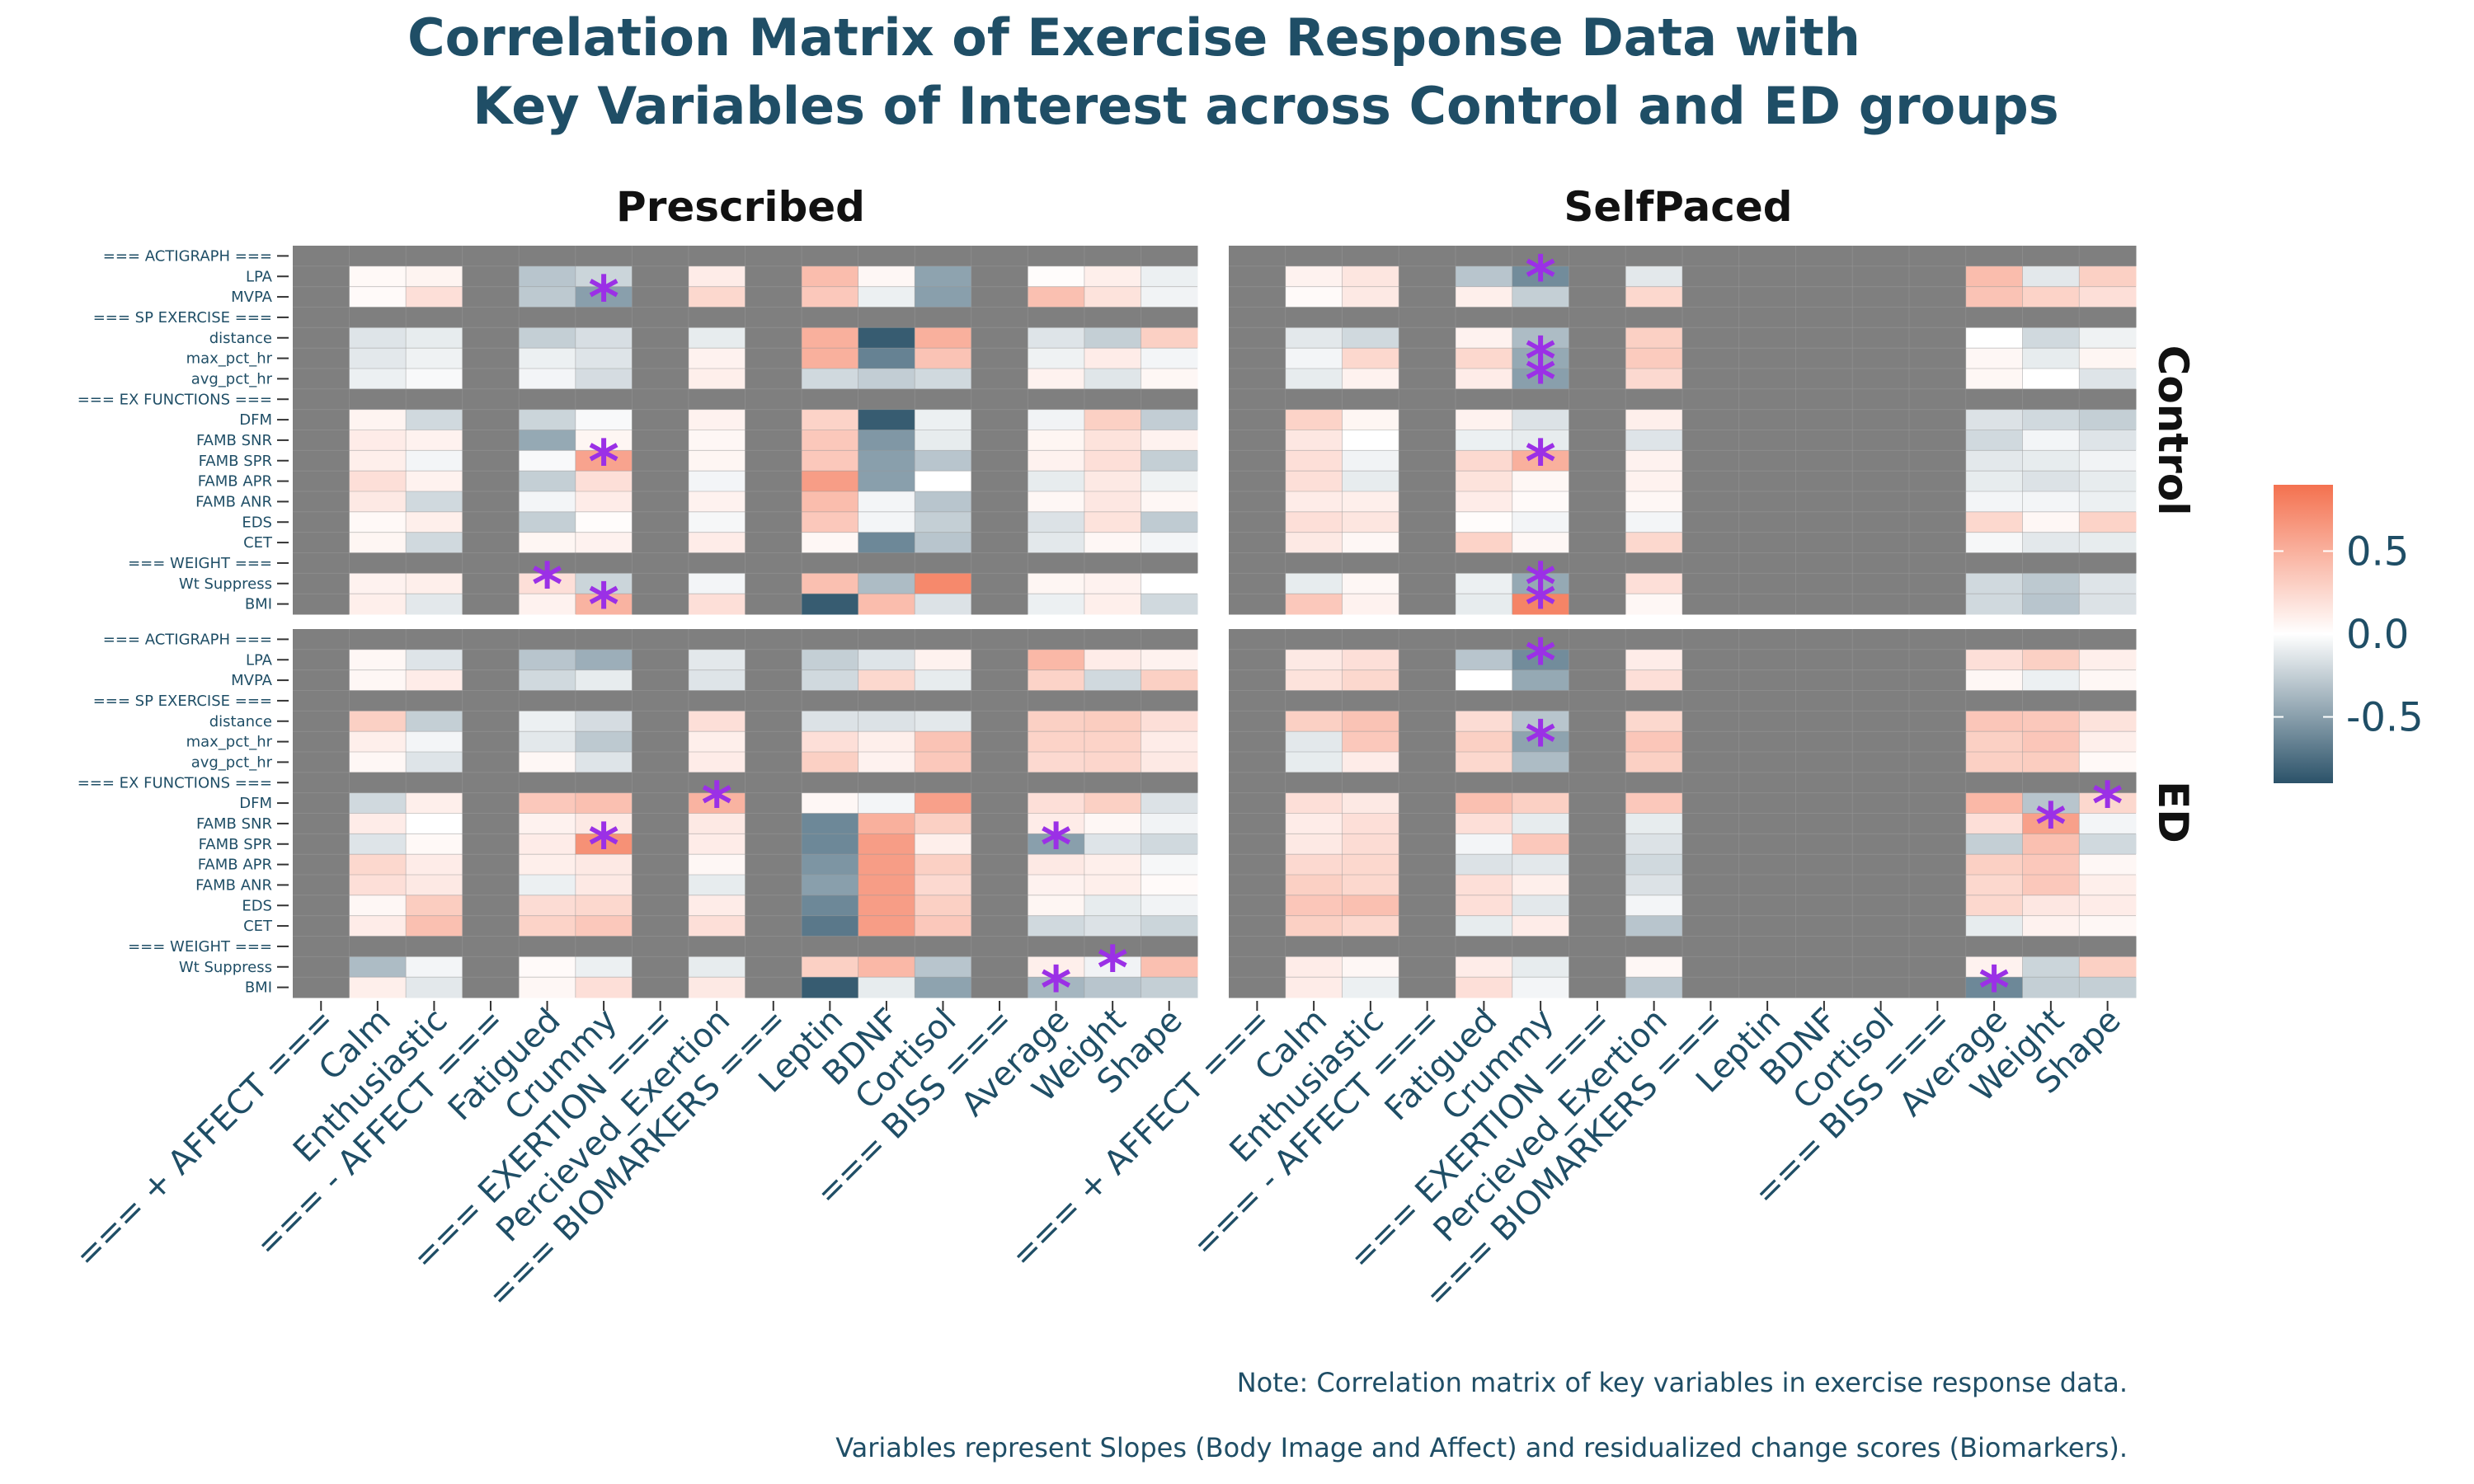 The height and width of the screenshot is (1484, 2474). Describe the element at coordinates (252, 680) in the screenshot. I see `y-axis-label: MVPA` at that location.